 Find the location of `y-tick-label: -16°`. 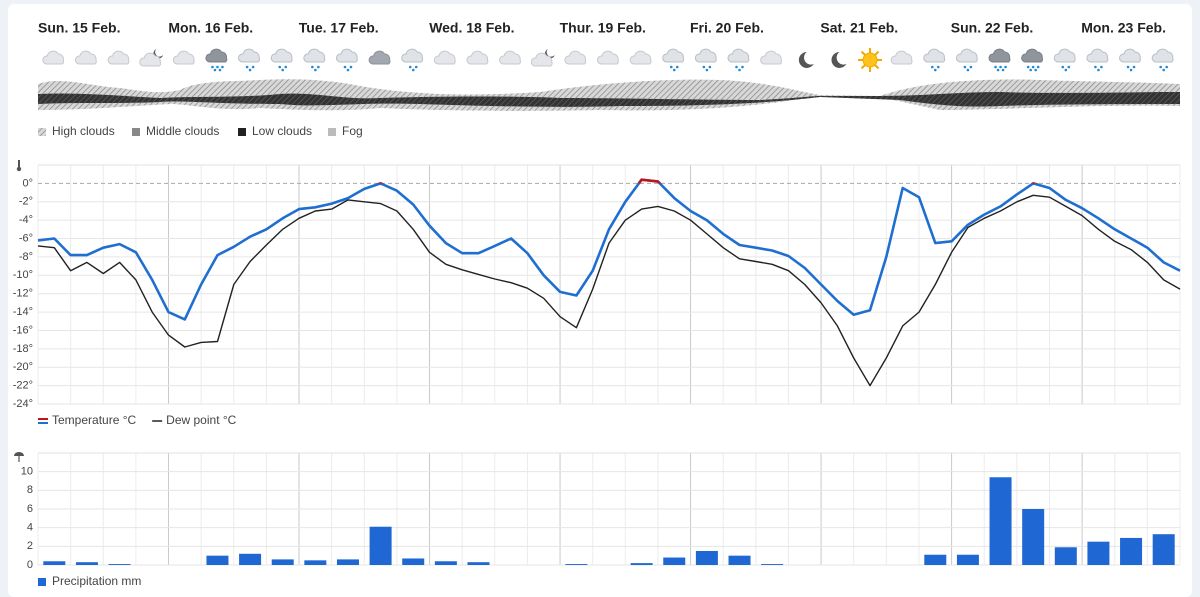

y-tick-label: -16° is located at coordinates (23, 330).